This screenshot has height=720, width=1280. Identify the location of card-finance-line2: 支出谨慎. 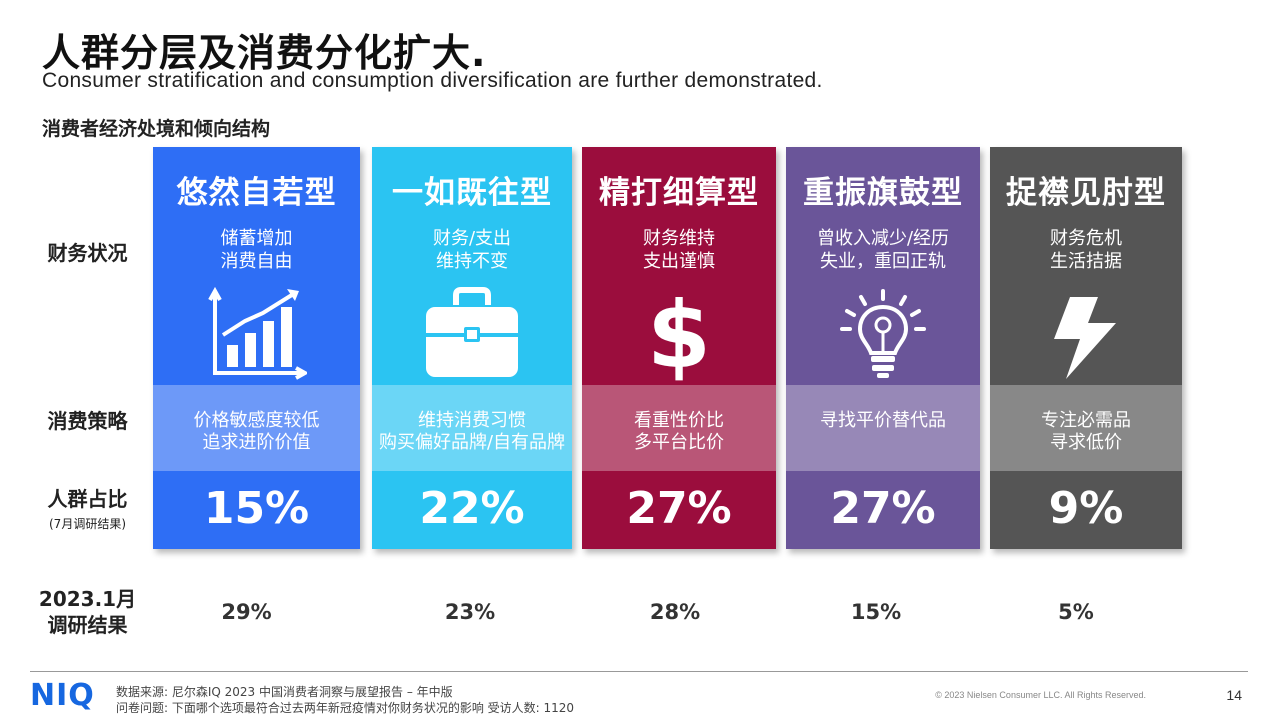
(679, 261).